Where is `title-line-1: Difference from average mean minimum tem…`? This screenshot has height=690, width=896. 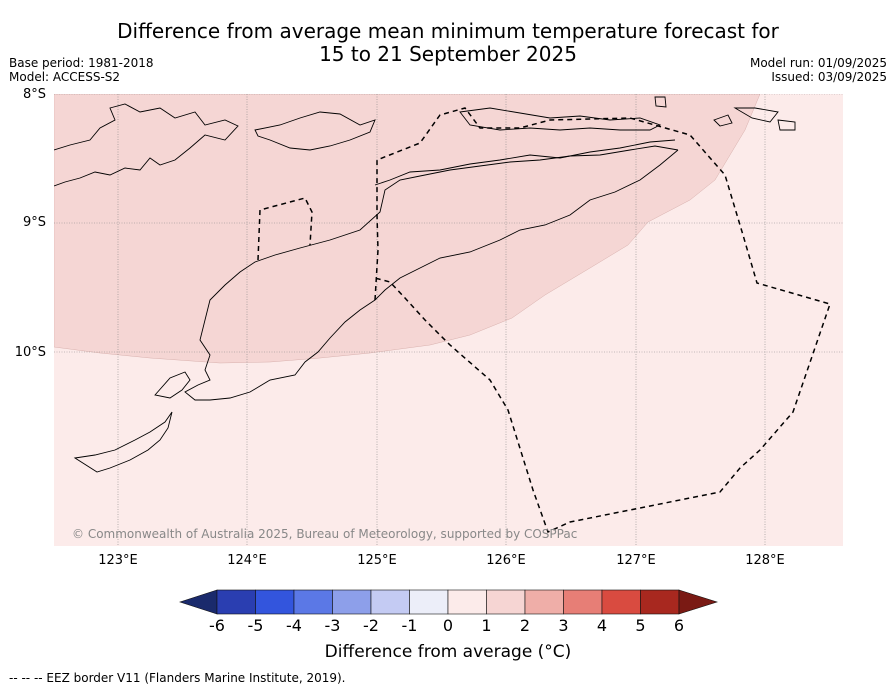 title-line-1: Difference from average mean minimum tem… is located at coordinates (448, 31).